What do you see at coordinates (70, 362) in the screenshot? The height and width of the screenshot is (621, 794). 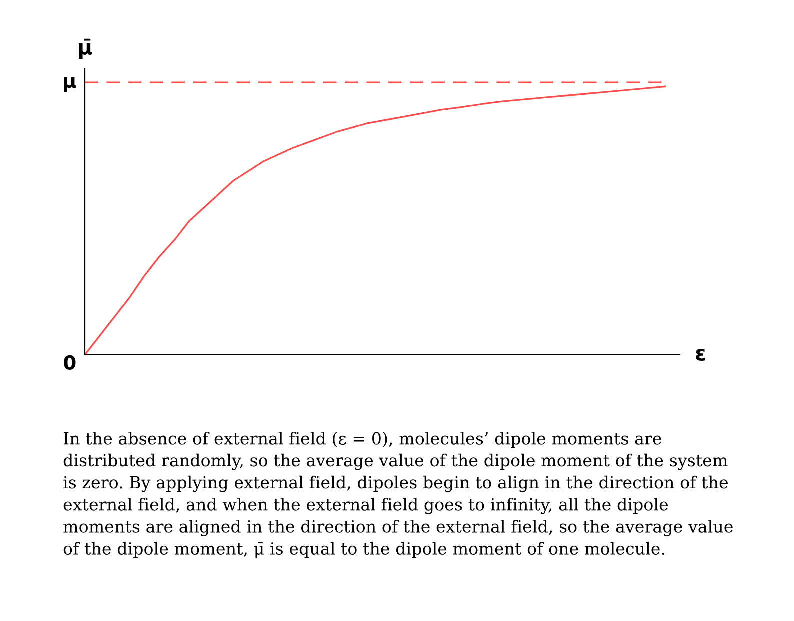 I see `text: 0` at bounding box center [70, 362].